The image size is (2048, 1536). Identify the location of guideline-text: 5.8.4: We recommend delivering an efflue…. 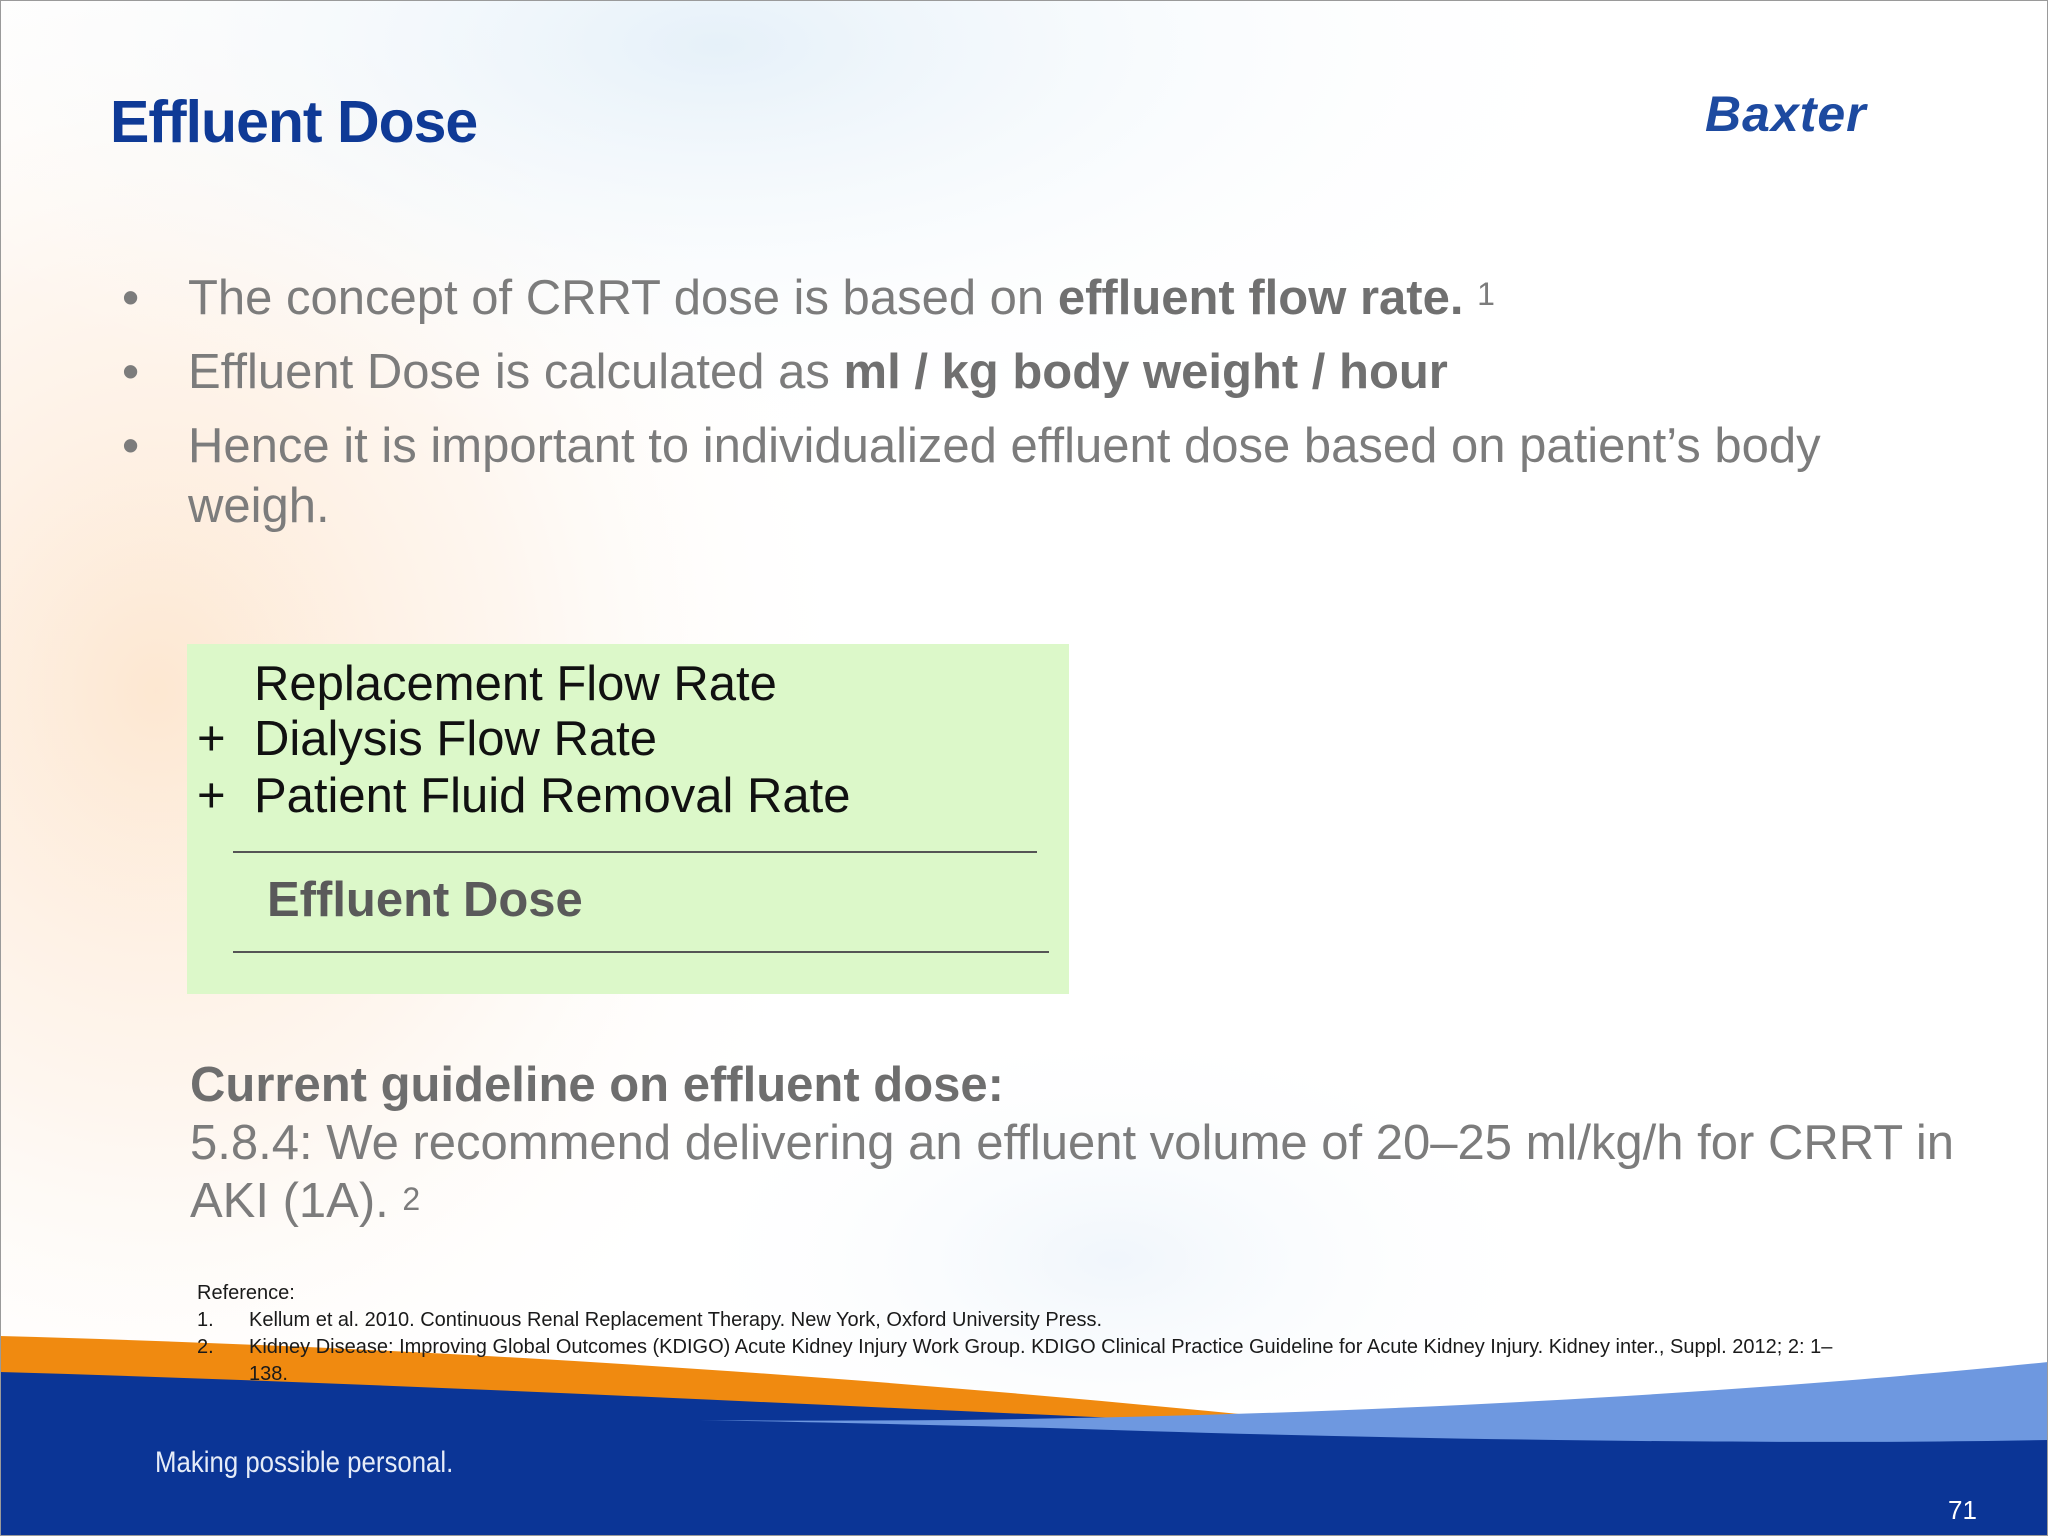
(1072, 1172).